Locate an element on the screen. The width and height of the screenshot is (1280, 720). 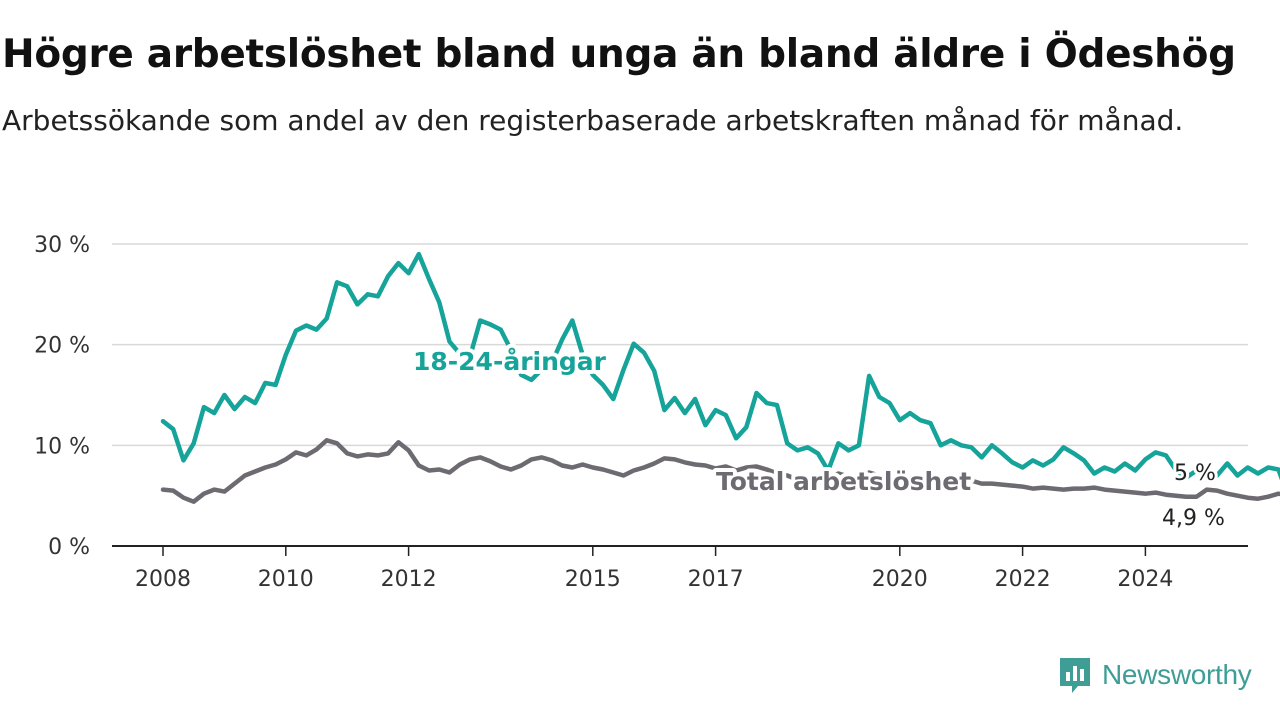
series-label-18-24: 18-24-åringar is located at coordinates (510, 361).